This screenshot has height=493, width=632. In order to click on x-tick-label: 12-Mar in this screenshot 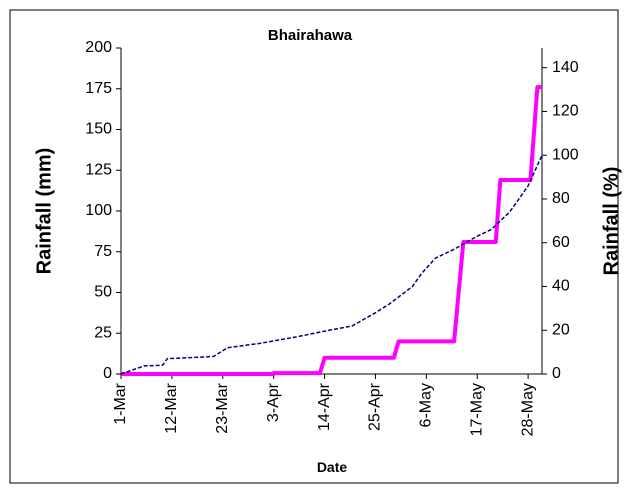, I will do `click(171, 407)`.